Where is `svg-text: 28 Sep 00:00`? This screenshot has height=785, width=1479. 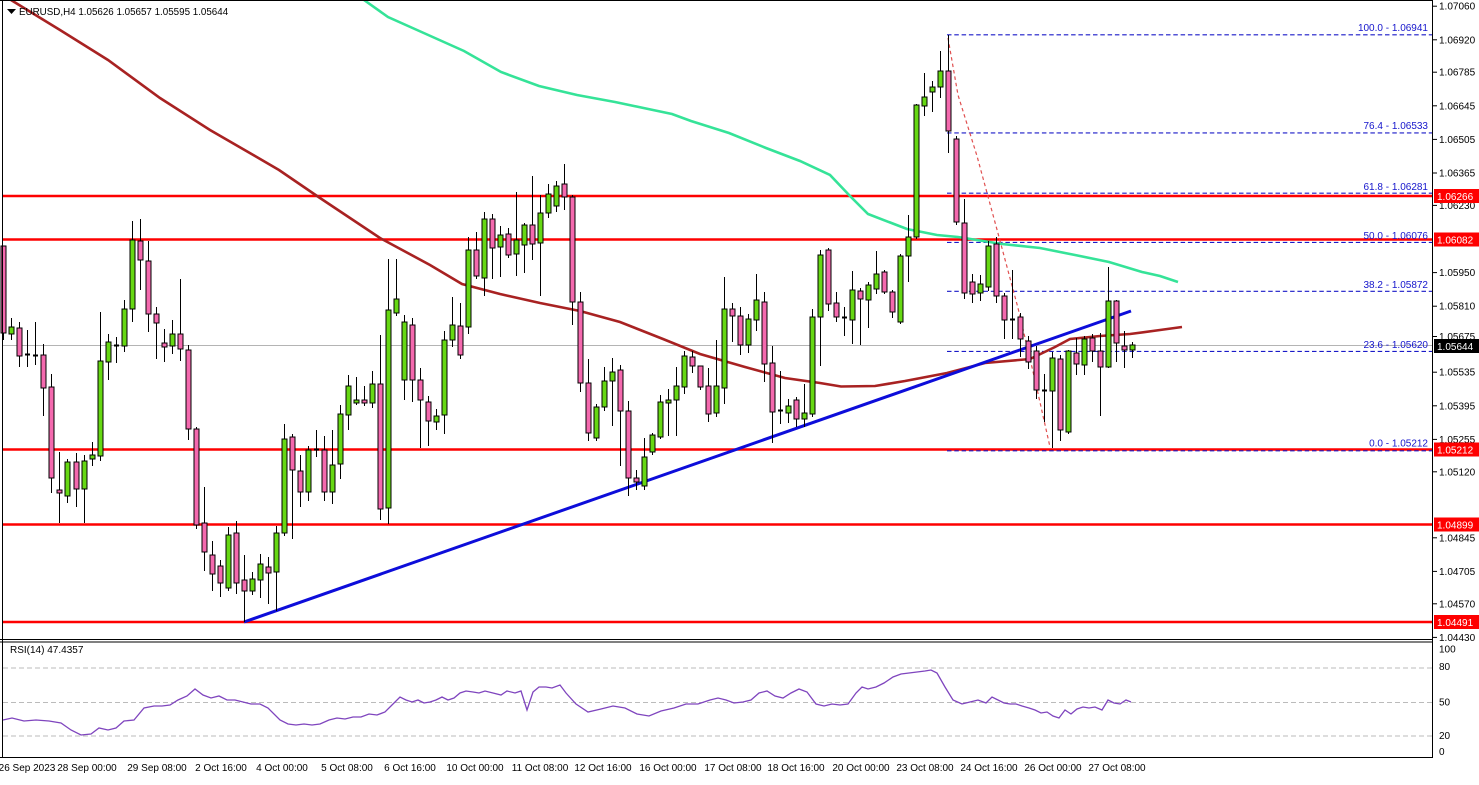
svg-text: 28 Sep 00:00 is located at coordinates (87, 768).